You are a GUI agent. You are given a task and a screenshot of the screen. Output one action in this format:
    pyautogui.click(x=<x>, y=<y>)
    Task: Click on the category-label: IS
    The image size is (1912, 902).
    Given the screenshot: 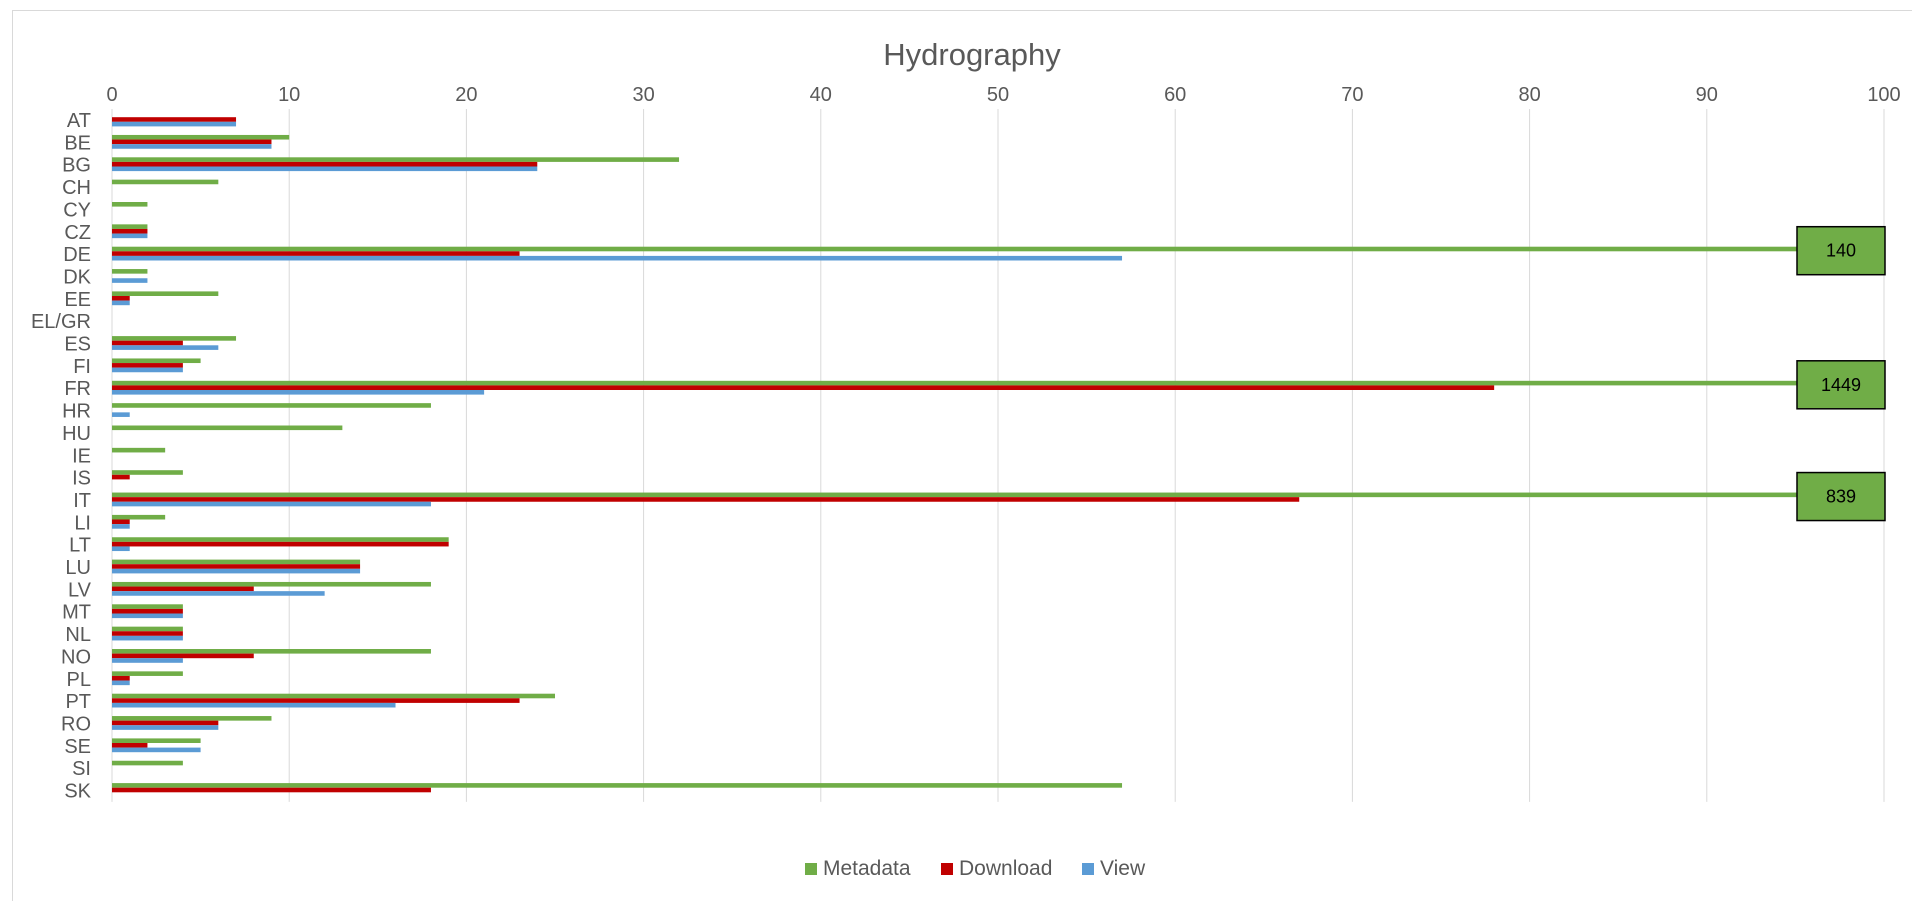 What is the action you would take?
    pyautogui.click(x=81, y=479)
    